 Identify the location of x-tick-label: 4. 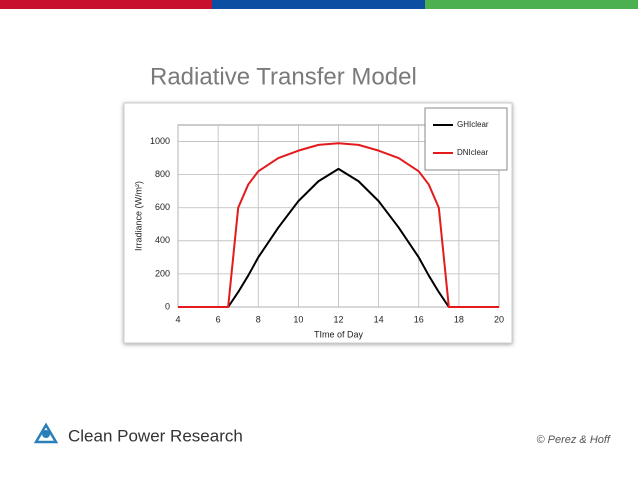
(177, 319).